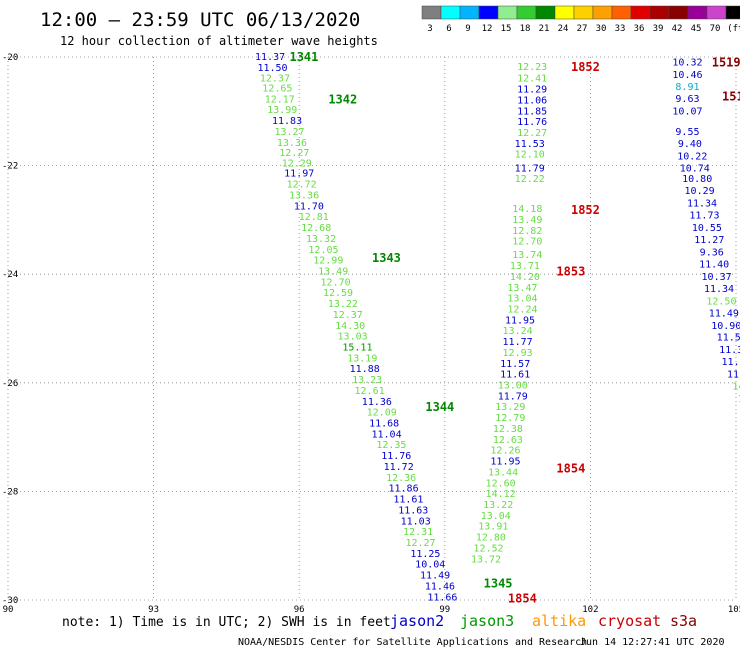  I want to click on swh-value: 12.41, so click(532, 79).